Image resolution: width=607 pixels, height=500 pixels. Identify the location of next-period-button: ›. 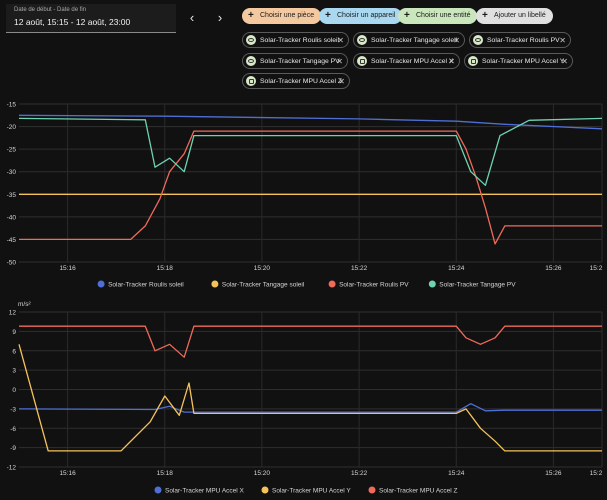
(220, 17).